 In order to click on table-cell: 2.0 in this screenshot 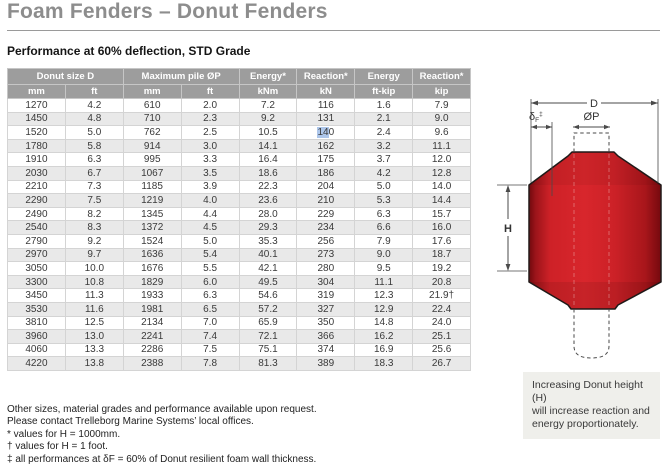, I will do `click(210, 105)`.